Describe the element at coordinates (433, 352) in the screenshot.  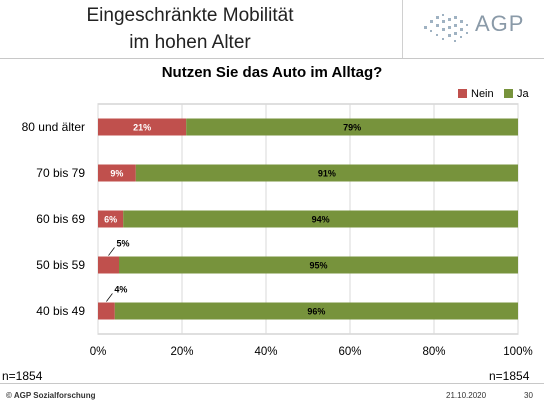
I see `x-tick-label: 80%` at that location.